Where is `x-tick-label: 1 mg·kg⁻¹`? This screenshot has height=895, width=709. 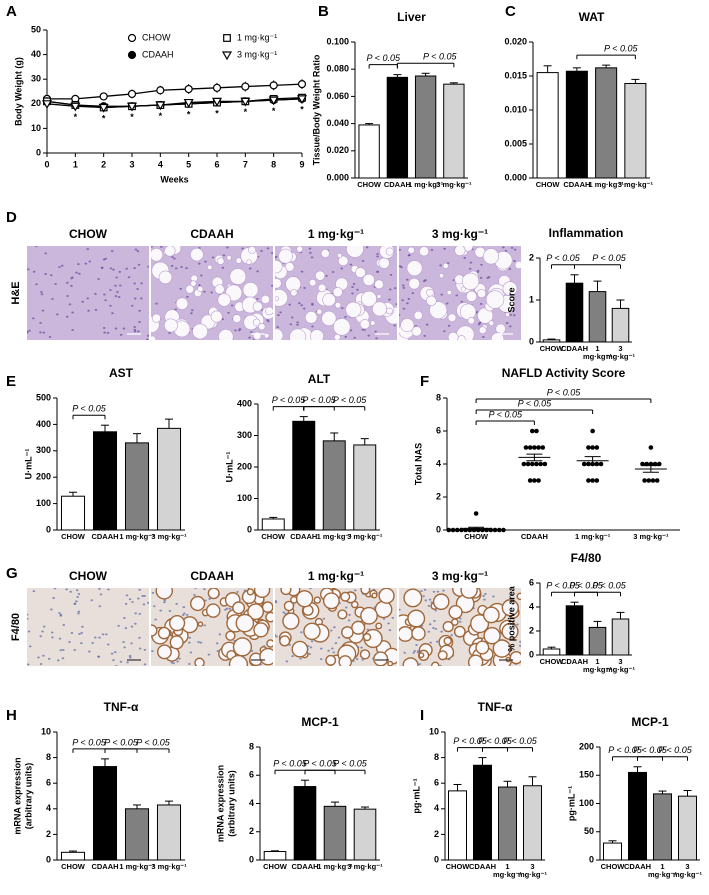 x-tick-label: 1 mg·kg⁻¹ is located at coordinates (426, 185).